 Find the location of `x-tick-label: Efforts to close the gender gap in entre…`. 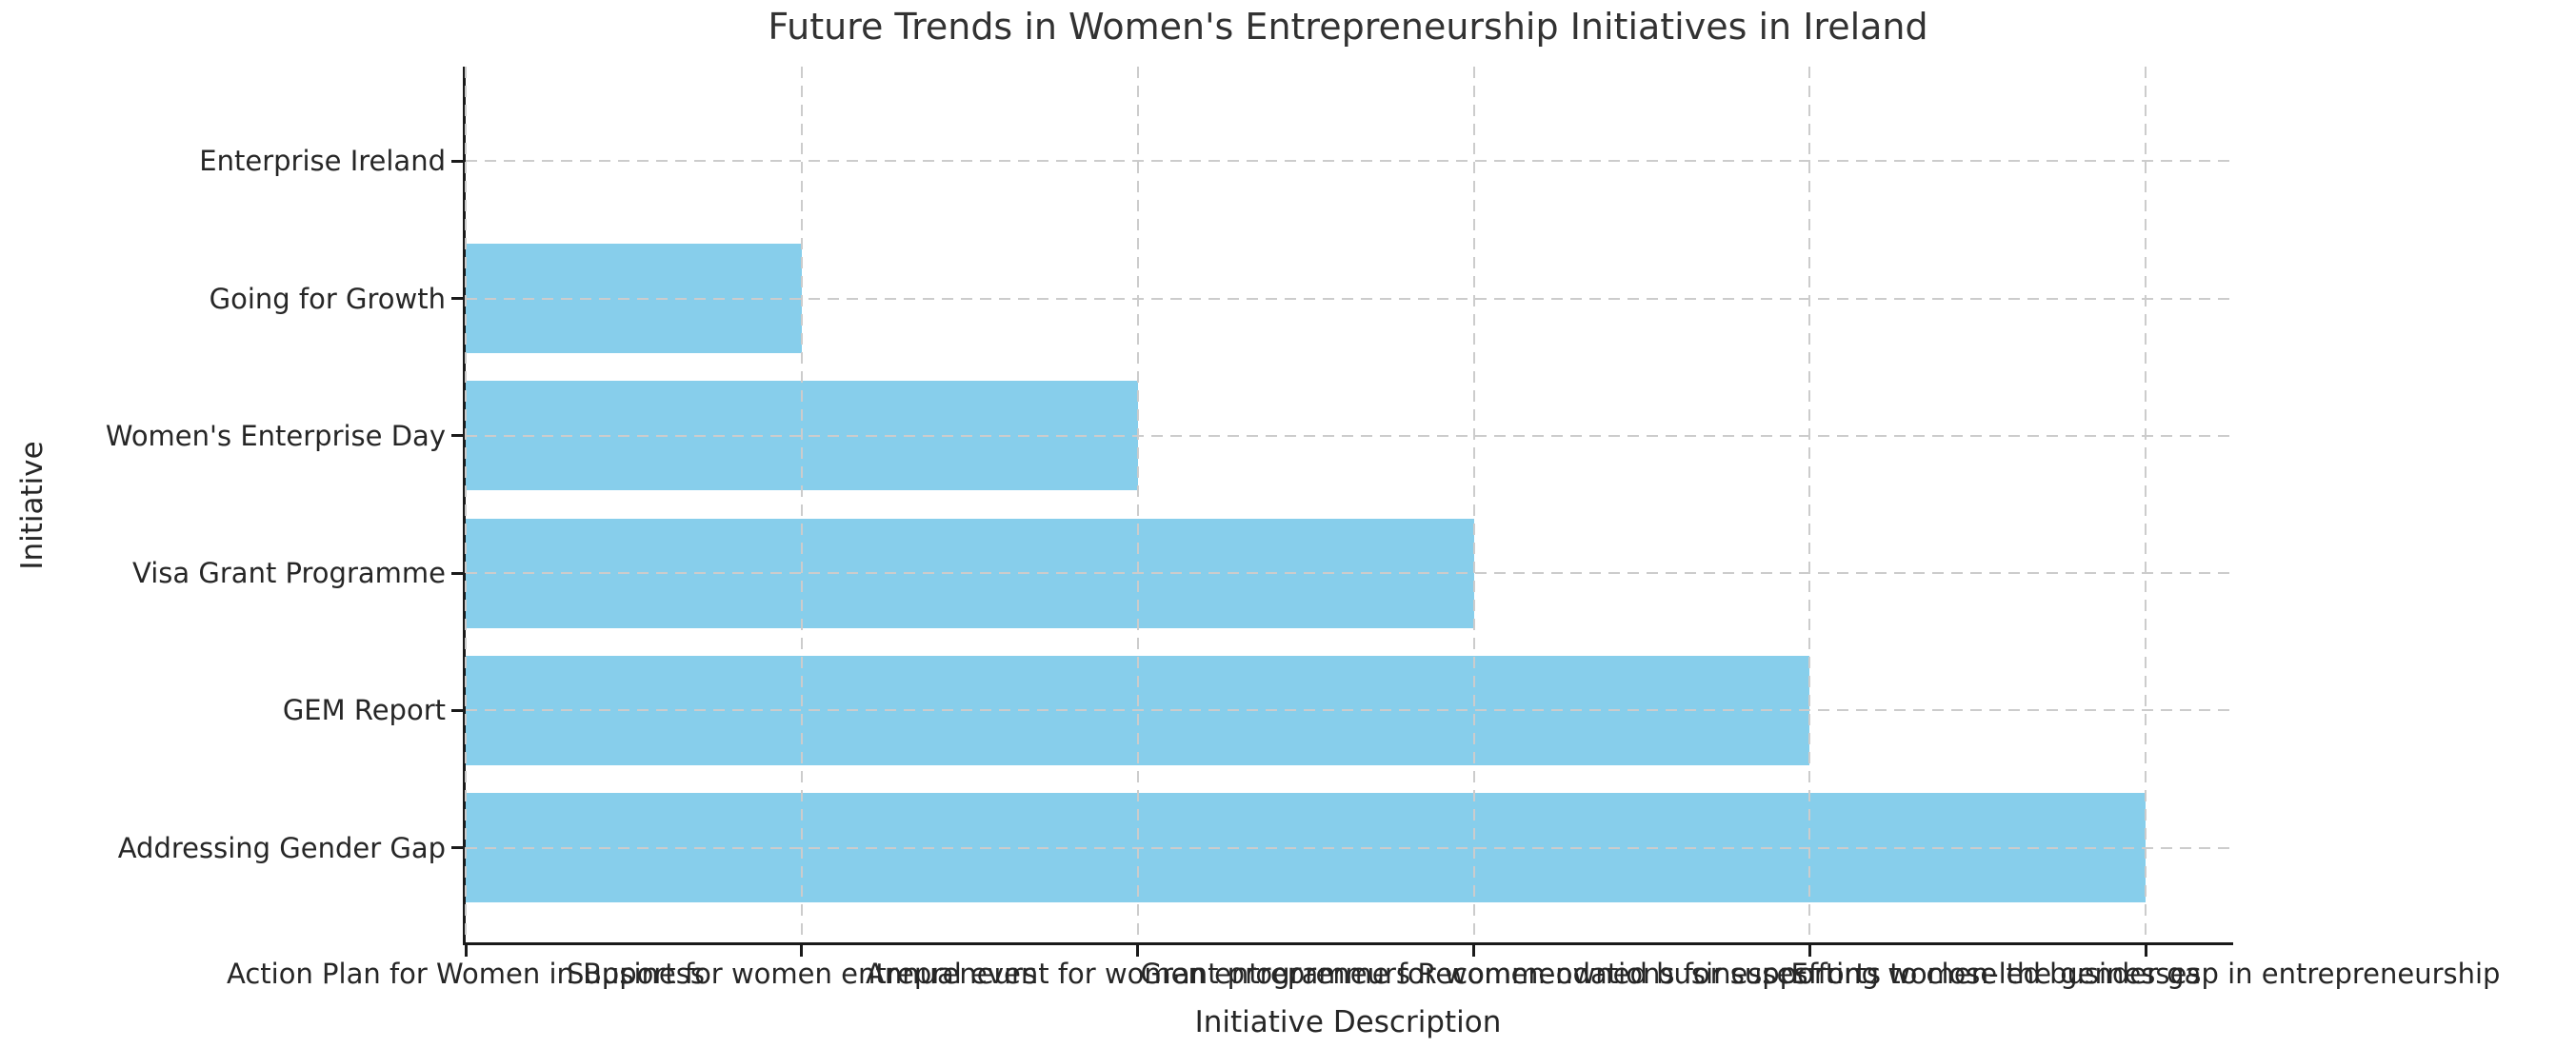

x-tick-label: Efforts to close the gender gap in entre… is located at coordinates (2145, 974).